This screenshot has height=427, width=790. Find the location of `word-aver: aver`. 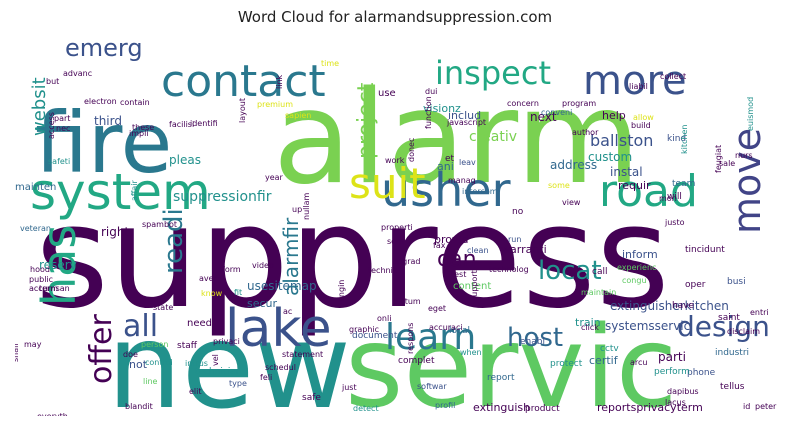

word-aver: aver is located at coordinates (208, 278).